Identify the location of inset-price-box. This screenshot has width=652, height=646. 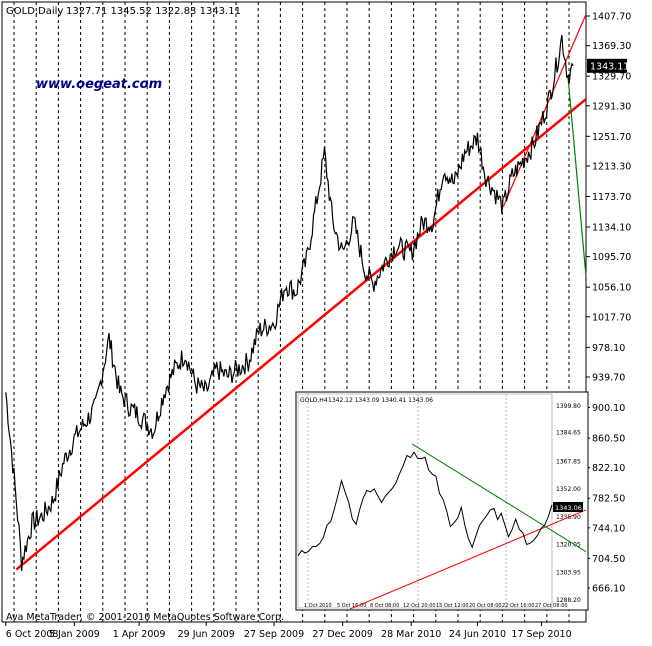
(568, 507).